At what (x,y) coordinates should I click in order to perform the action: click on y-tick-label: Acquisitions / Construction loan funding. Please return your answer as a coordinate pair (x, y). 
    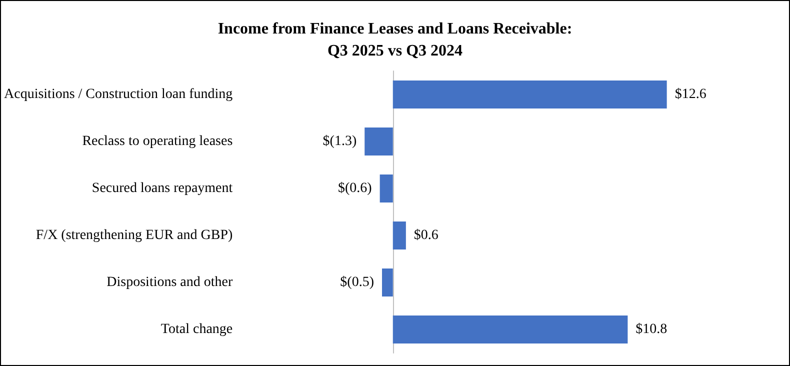
    Looking at the image, I should click on (118, 94).